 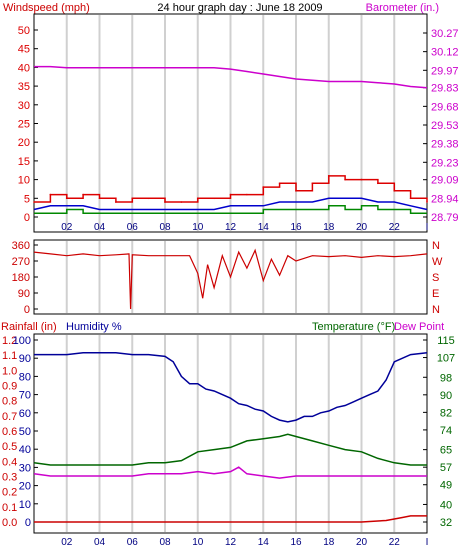 What do you see at coordinates (296, 542) in the screenshot?
I see `x-tick-label: 16` at bounding box center [296, 542].